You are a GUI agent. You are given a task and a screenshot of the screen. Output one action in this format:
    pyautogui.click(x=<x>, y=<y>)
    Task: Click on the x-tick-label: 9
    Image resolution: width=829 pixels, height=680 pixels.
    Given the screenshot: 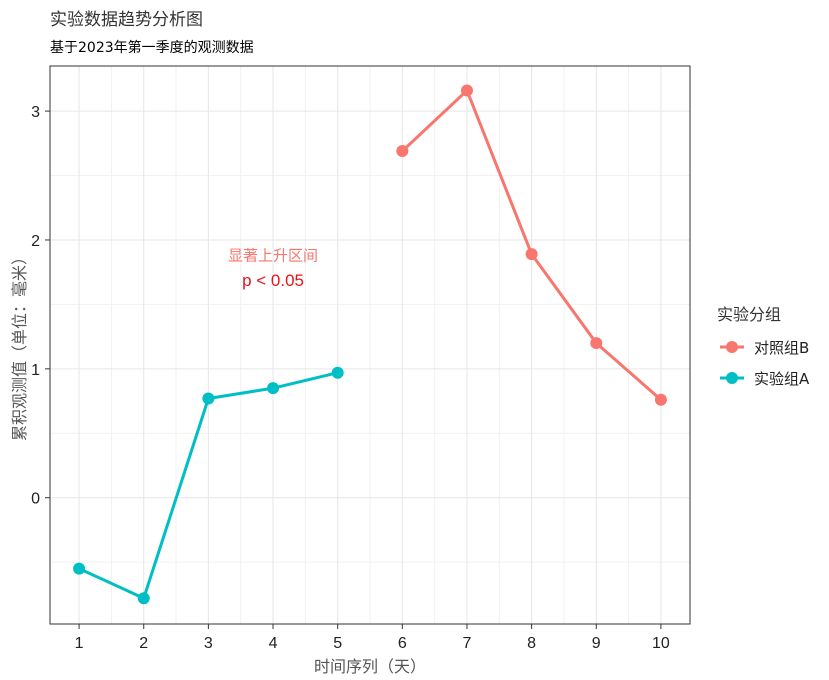 What is the action you would take?
    pyautogui.click(x=596, y=643)
    